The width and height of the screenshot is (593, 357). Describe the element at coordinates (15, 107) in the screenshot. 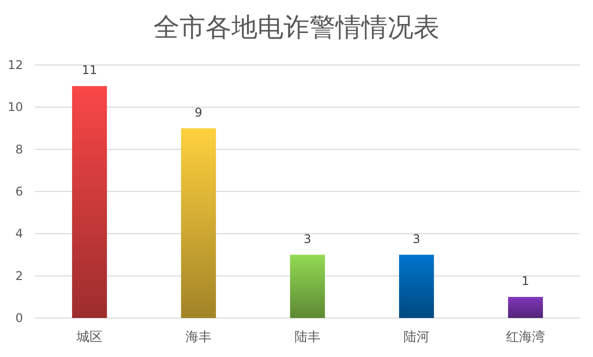

I see `y-tick-label: 10` at that location.